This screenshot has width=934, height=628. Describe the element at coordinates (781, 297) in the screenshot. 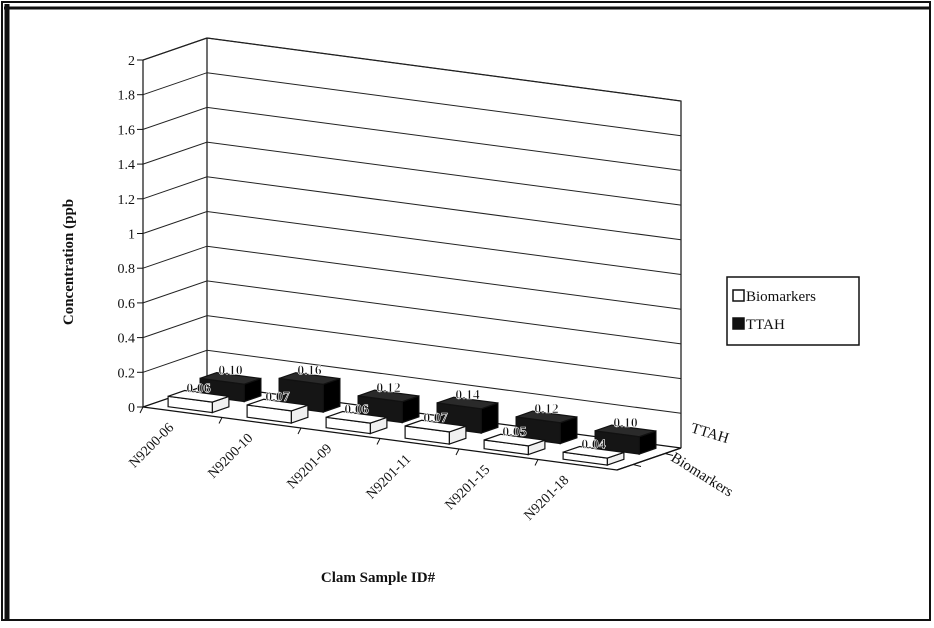

I see `legend-label-biomarkers: Biomarkers` at that location.